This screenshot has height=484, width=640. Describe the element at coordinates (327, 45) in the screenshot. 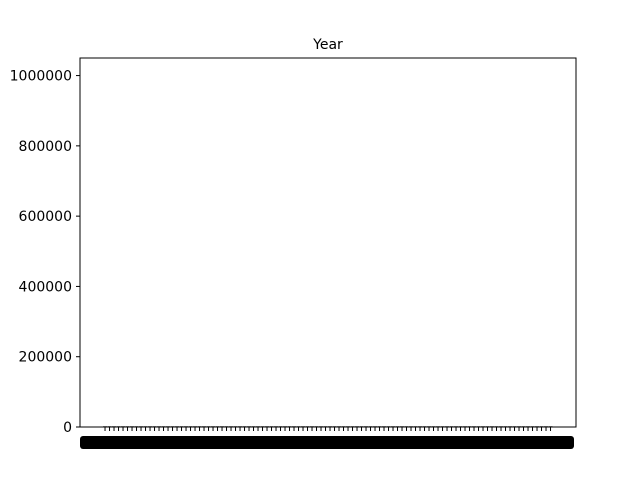

I see `chart-title: Year` at that location.